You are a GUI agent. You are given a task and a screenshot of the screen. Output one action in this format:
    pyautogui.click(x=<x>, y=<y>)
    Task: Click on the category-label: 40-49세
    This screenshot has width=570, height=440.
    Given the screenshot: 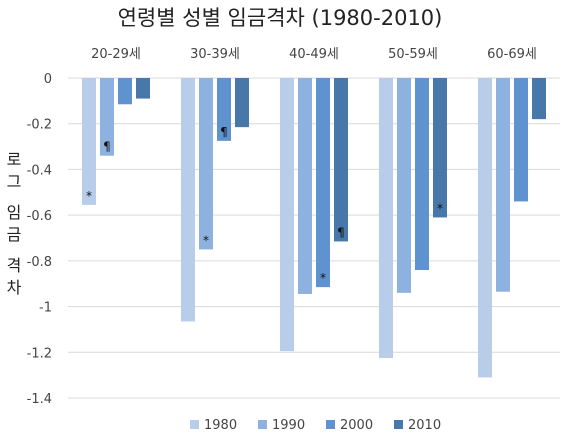 What is the action you would take?
    pyautogui.click(x=314, y=54)
    